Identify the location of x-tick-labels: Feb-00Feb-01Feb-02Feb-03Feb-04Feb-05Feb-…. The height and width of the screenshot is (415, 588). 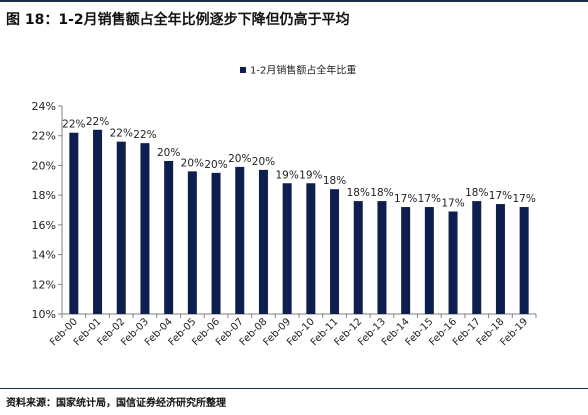
(289, 332).